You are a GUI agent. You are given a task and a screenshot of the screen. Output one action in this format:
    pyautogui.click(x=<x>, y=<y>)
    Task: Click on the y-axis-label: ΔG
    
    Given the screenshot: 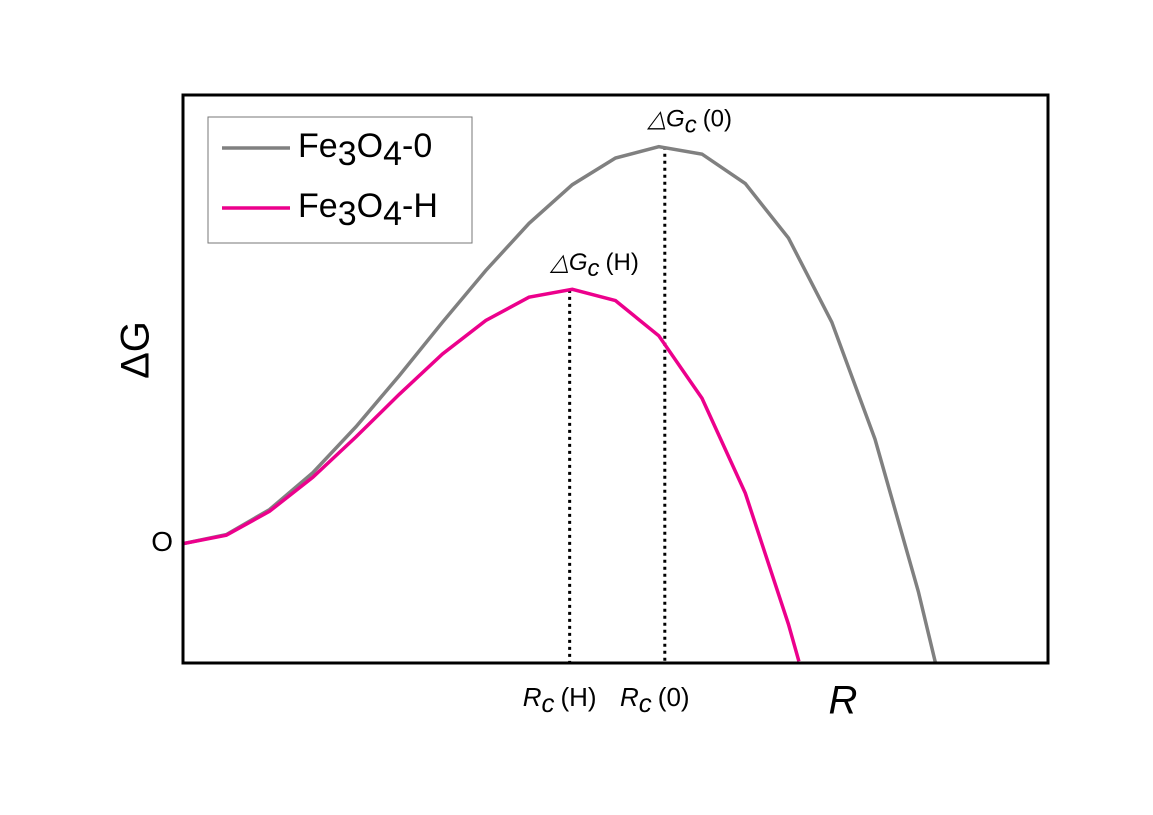 What is the action you would take?
    pyautogui.click(x=136, y=350)
    